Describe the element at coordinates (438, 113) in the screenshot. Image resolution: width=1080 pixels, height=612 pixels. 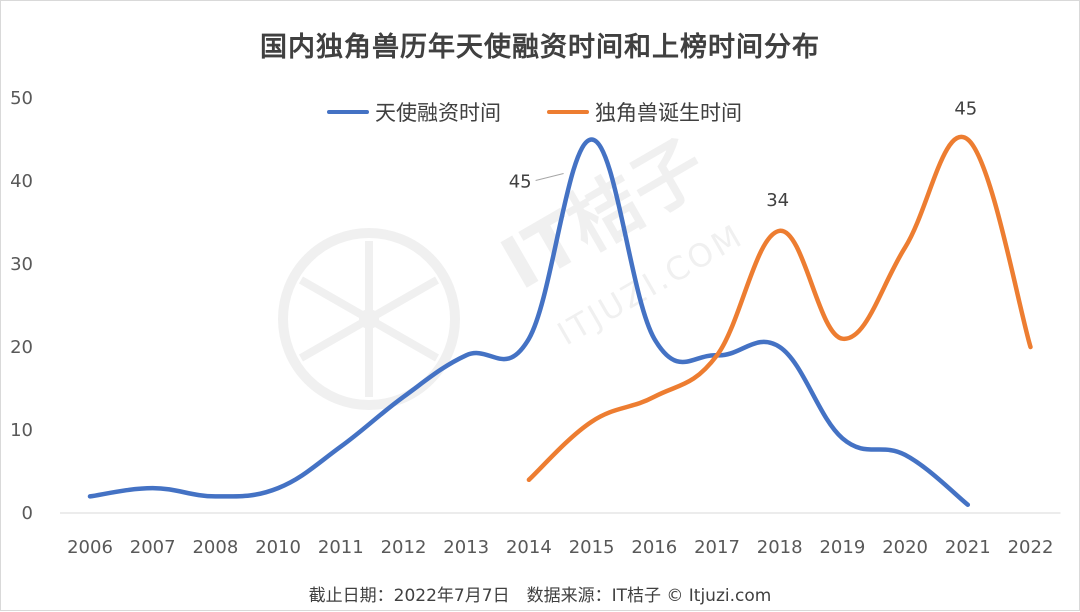
I see `legend-label: 天使融资时间` at that location.